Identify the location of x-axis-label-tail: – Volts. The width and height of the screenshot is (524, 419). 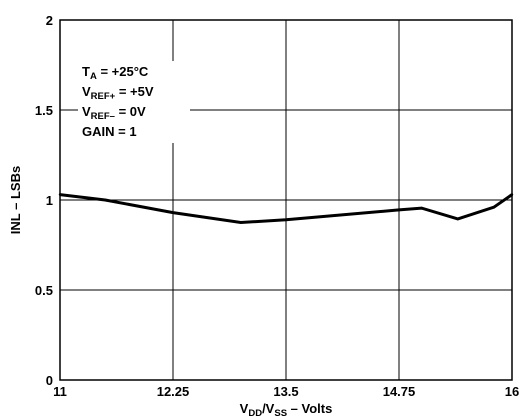
(309, 408).